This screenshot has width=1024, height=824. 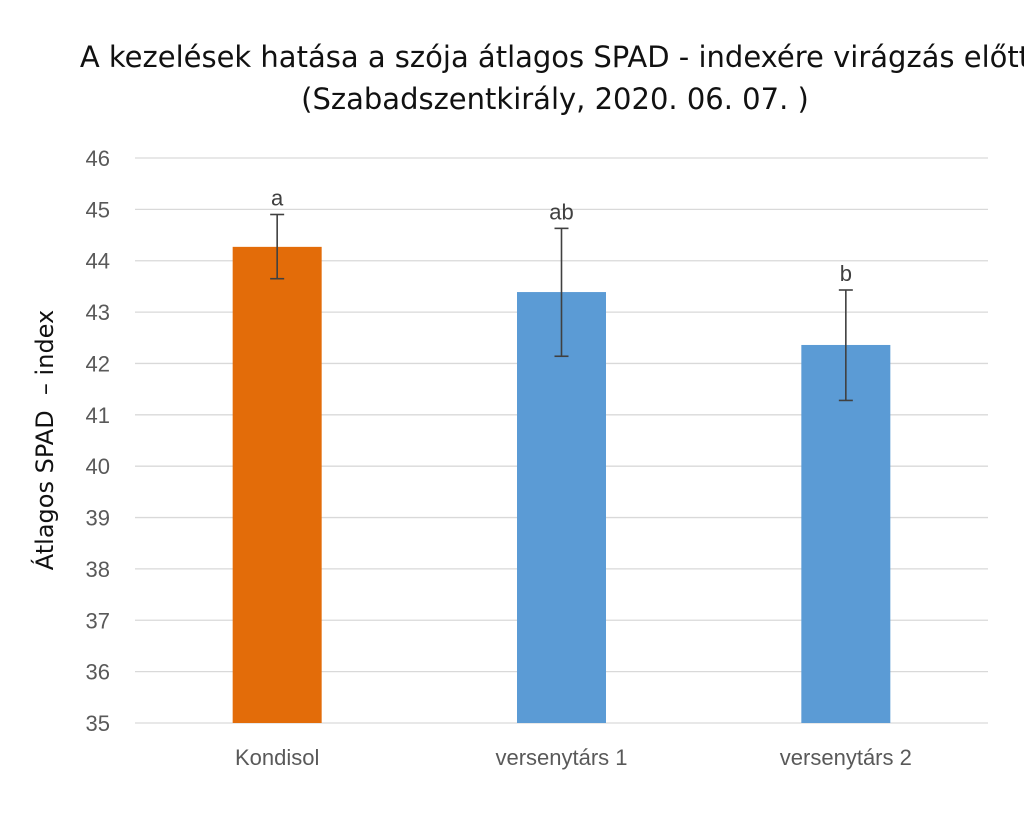 I want to click on y-tick-label: 43, so click(x=98, y=312).